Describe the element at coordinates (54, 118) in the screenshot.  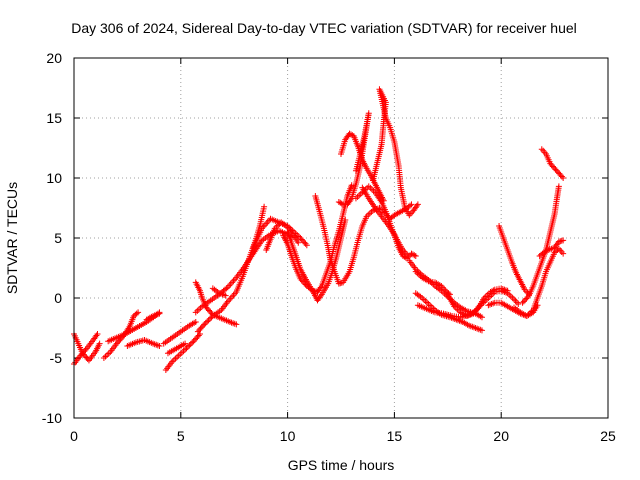
I see `y-tick-label: 15` at that location.